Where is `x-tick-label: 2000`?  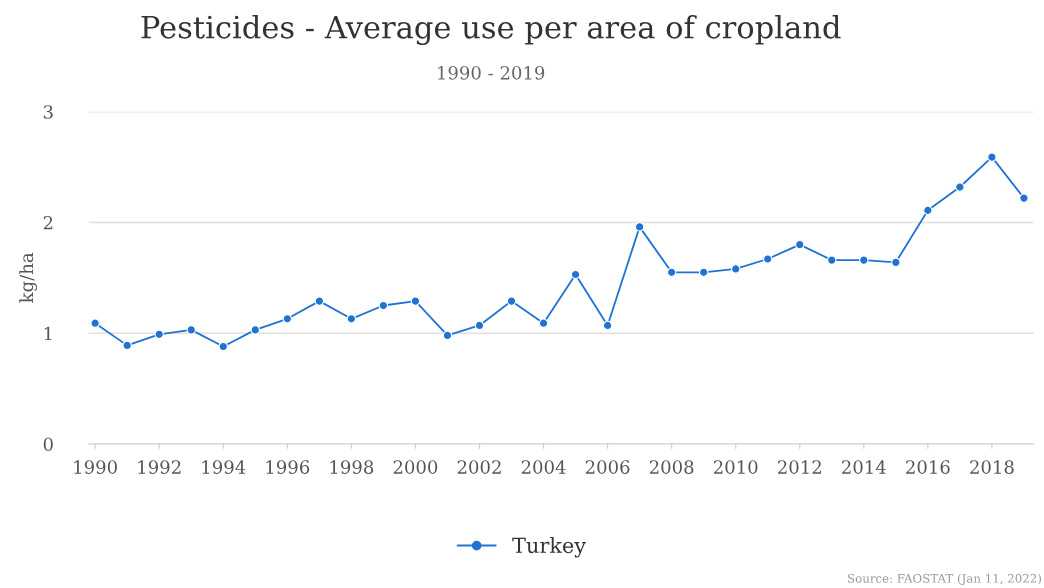
x-tick-label: 2000 is located at coordinates (415, 467).